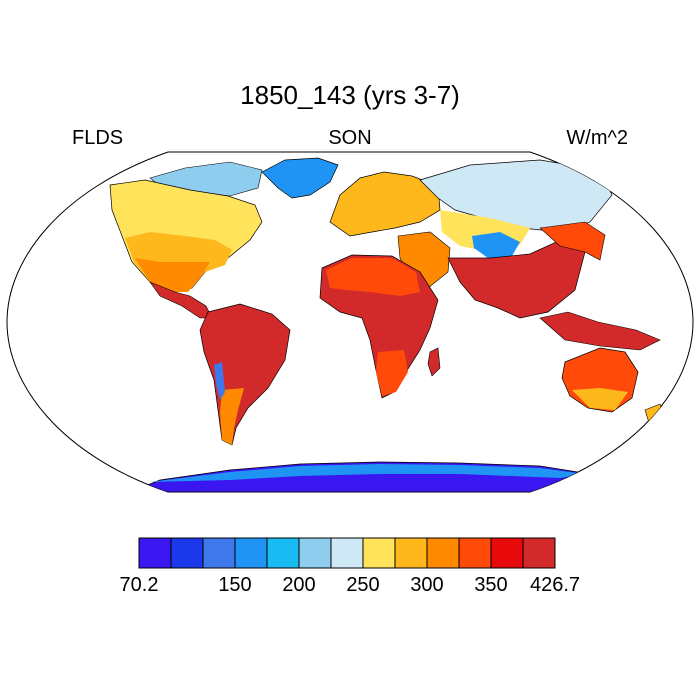  Describe the element at coordinates (363, 585) in the screenshot. I see `colorbar-tick-label: 250` at that location.